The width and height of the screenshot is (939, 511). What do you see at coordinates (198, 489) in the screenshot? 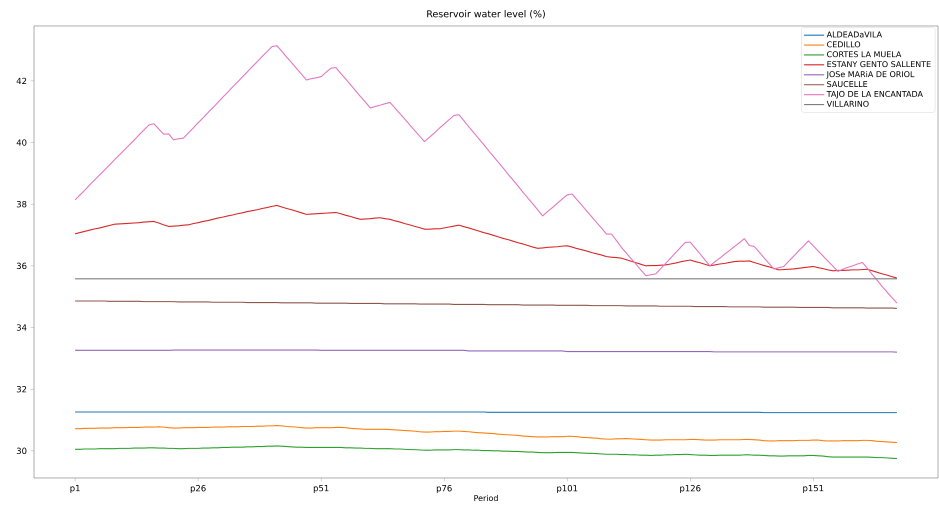
I see `x-tick-label: p26` at bounding box center [198, 489].